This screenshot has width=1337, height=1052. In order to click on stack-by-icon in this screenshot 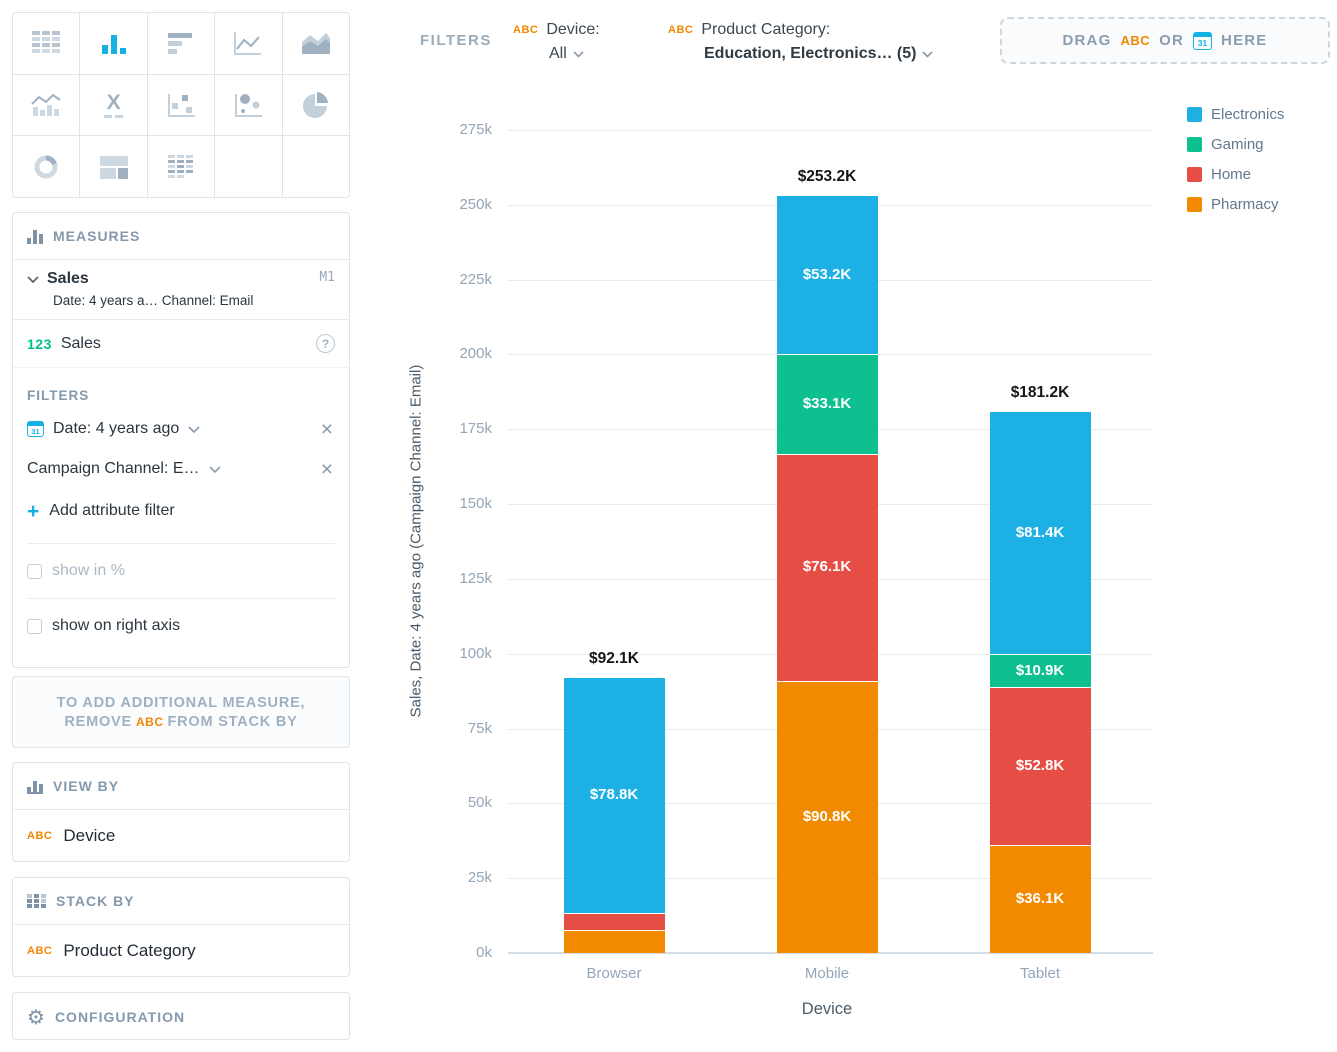, I will do `click(36, 901)`.